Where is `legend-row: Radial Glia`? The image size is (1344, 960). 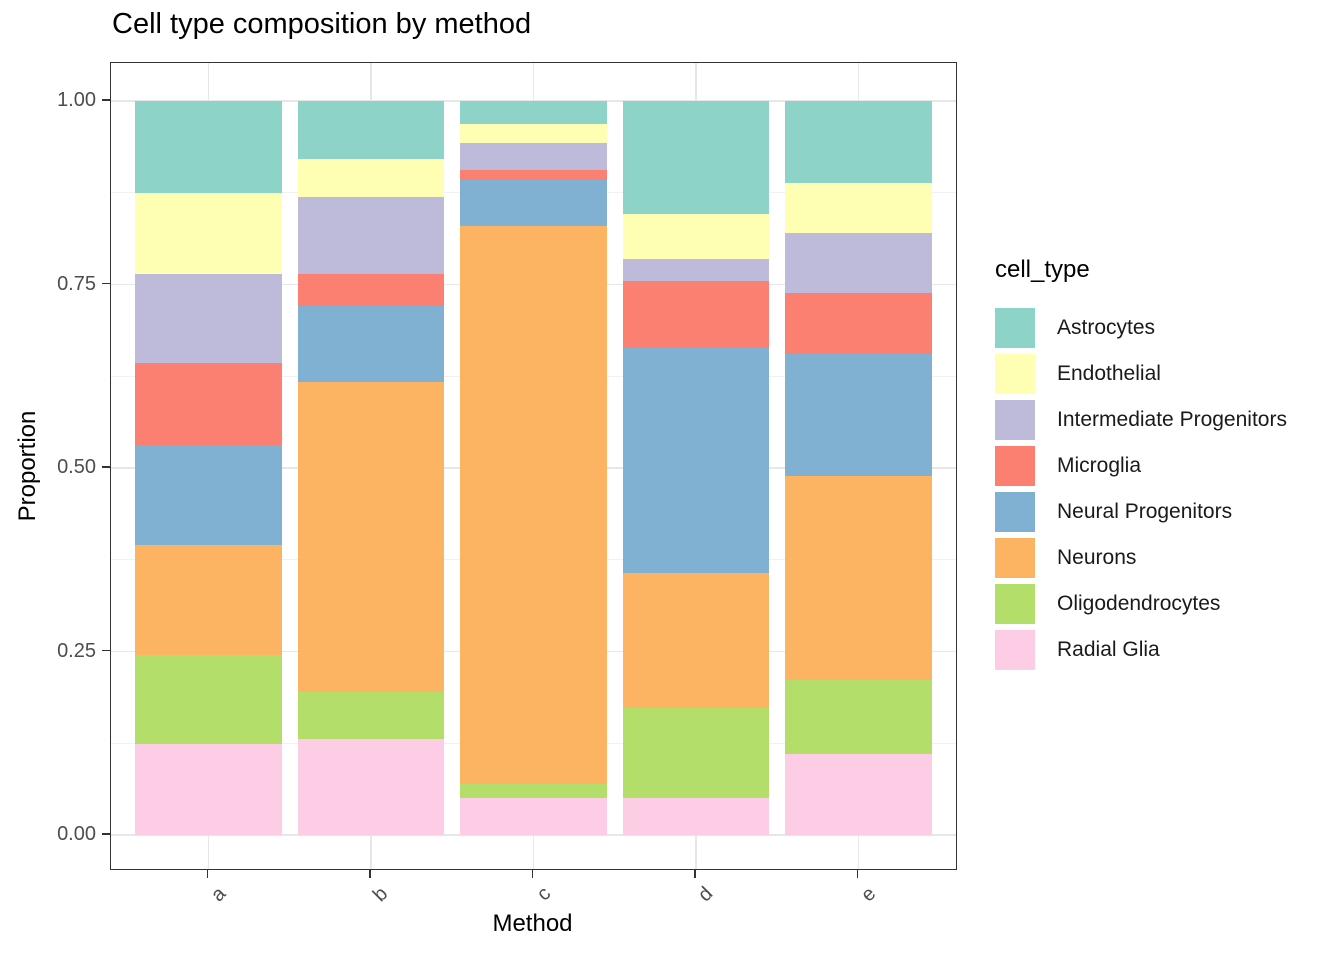 legend-row: Radial Glia is located at coordinates (1160, 650).